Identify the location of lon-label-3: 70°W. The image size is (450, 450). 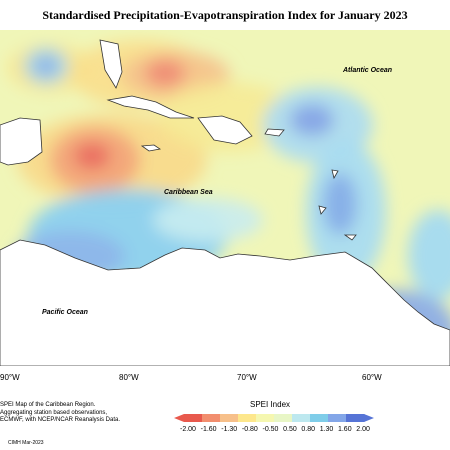
(247, 377).